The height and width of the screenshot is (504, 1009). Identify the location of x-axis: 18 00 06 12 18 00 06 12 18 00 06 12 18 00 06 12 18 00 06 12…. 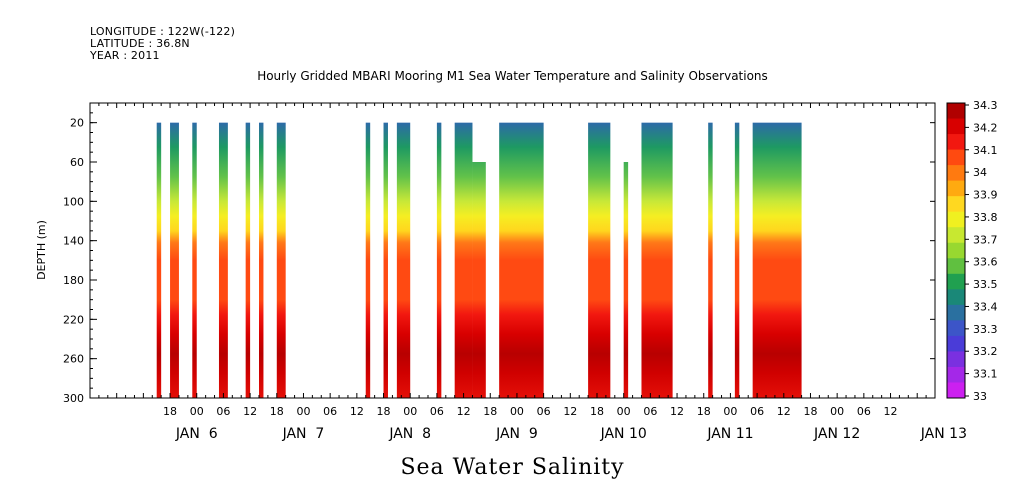
(528, 417).